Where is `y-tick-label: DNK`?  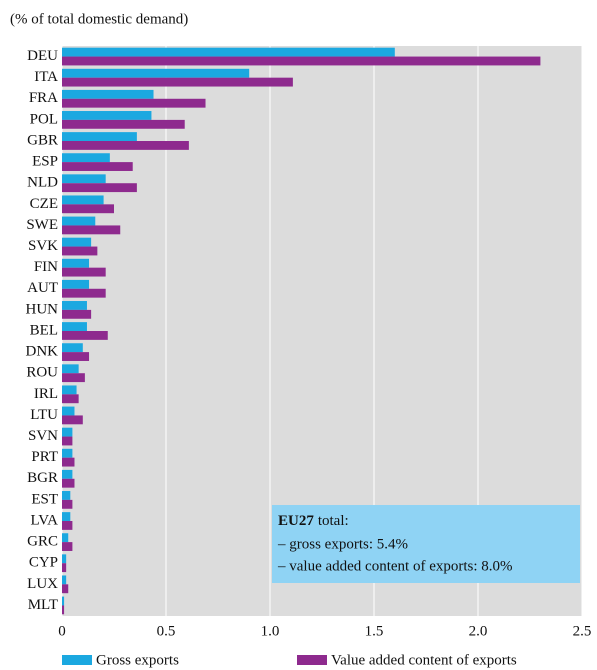 y-tick-label: DNK is located at coordinates (42, 352).